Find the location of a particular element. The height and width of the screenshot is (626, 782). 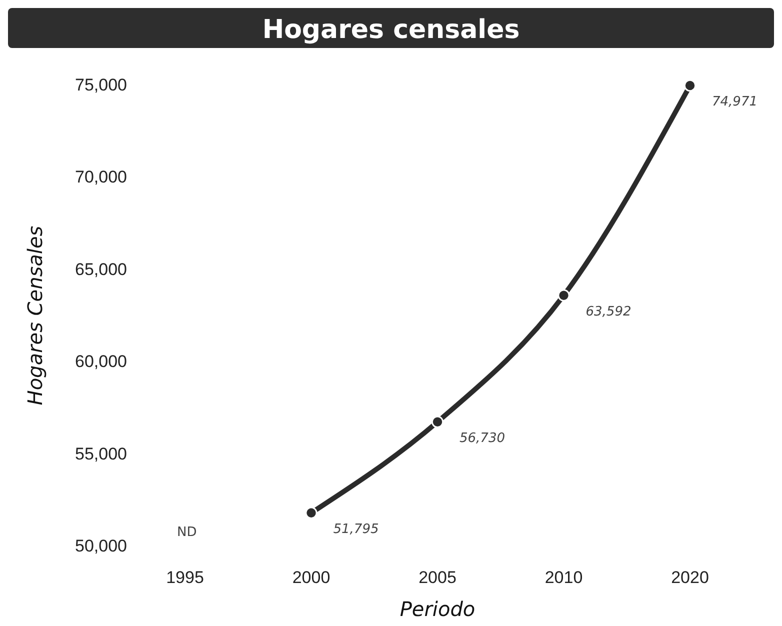

x-tick-label: 1995 is located at coordinates (185, 578).